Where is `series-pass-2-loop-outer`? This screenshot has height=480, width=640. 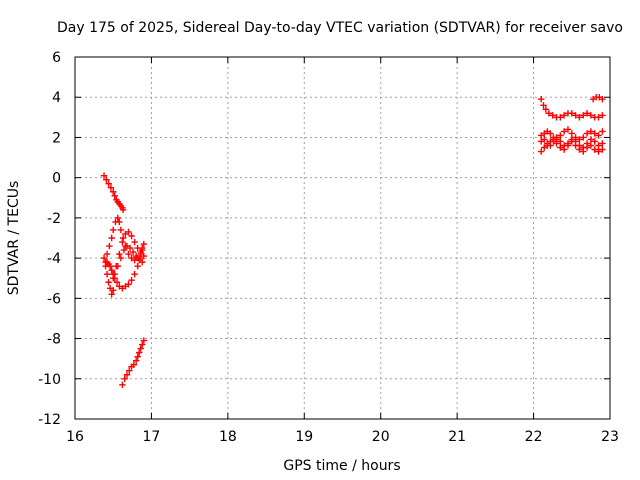 series-pass-2-loop-outer is located at coordinates (124, 253).